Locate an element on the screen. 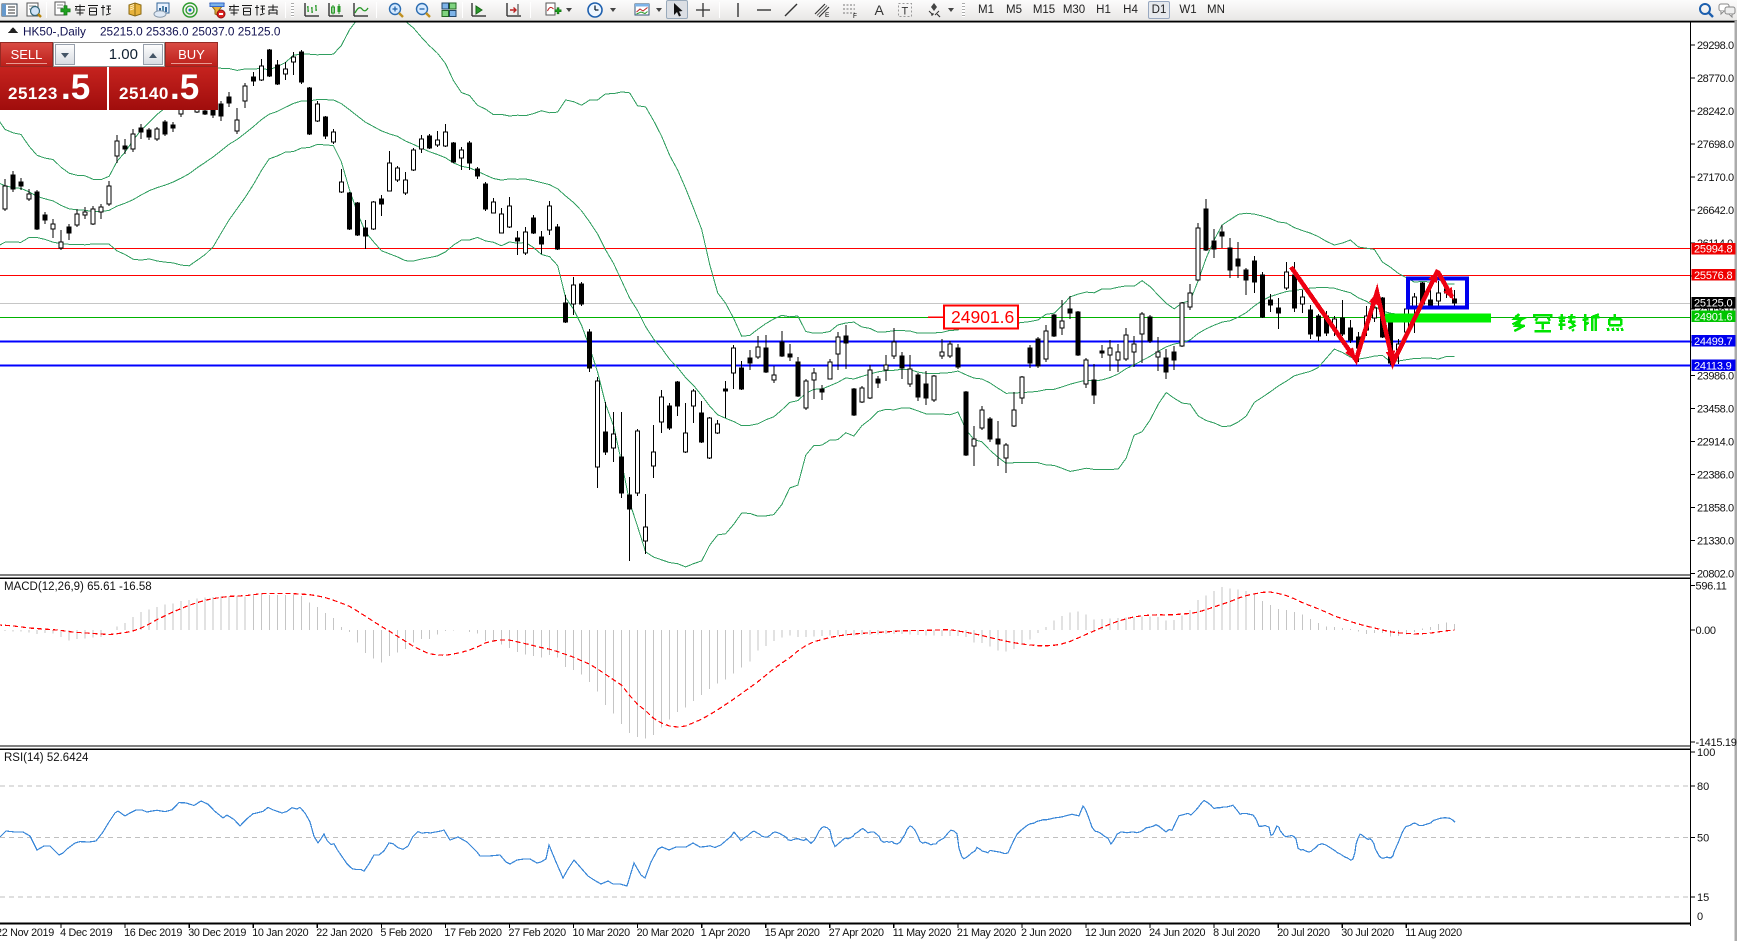  svg-text: 11 Aug 2020 is located at coordinates (1433, 933).